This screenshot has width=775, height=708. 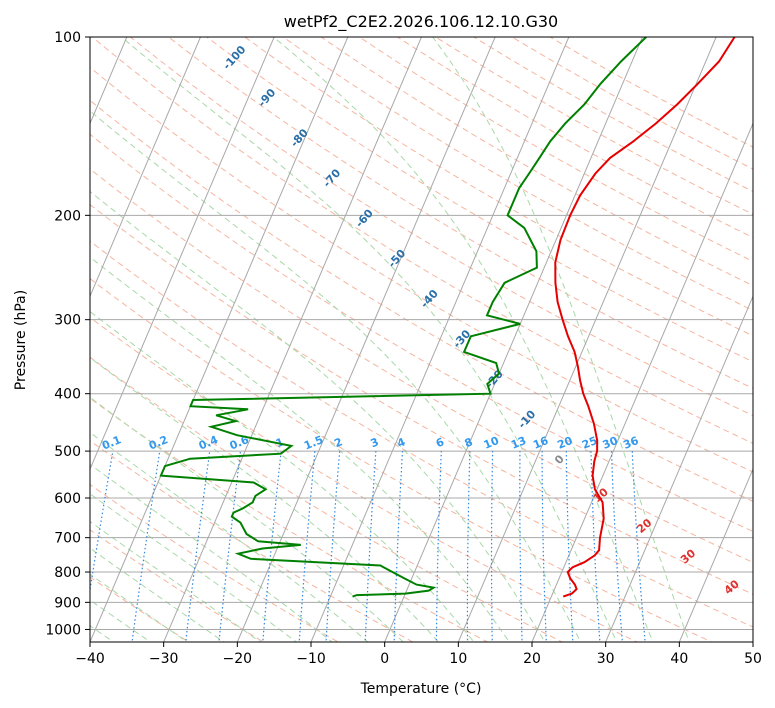 What do you see at coordinates (532, 659) in the screenshot?
I see `x-tick-label: 20` at bounding box center [532, 659].